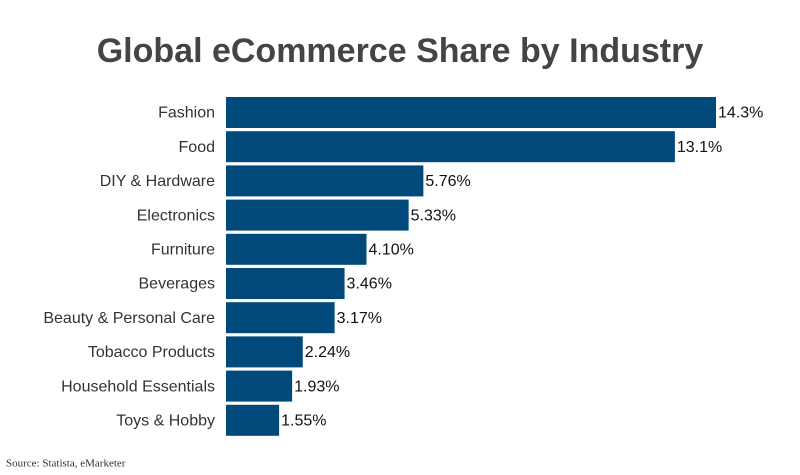  What do you see at coordinates (197, 147) in the screenshot?
I see `category-label: Food` at bounding box center [197, 147].